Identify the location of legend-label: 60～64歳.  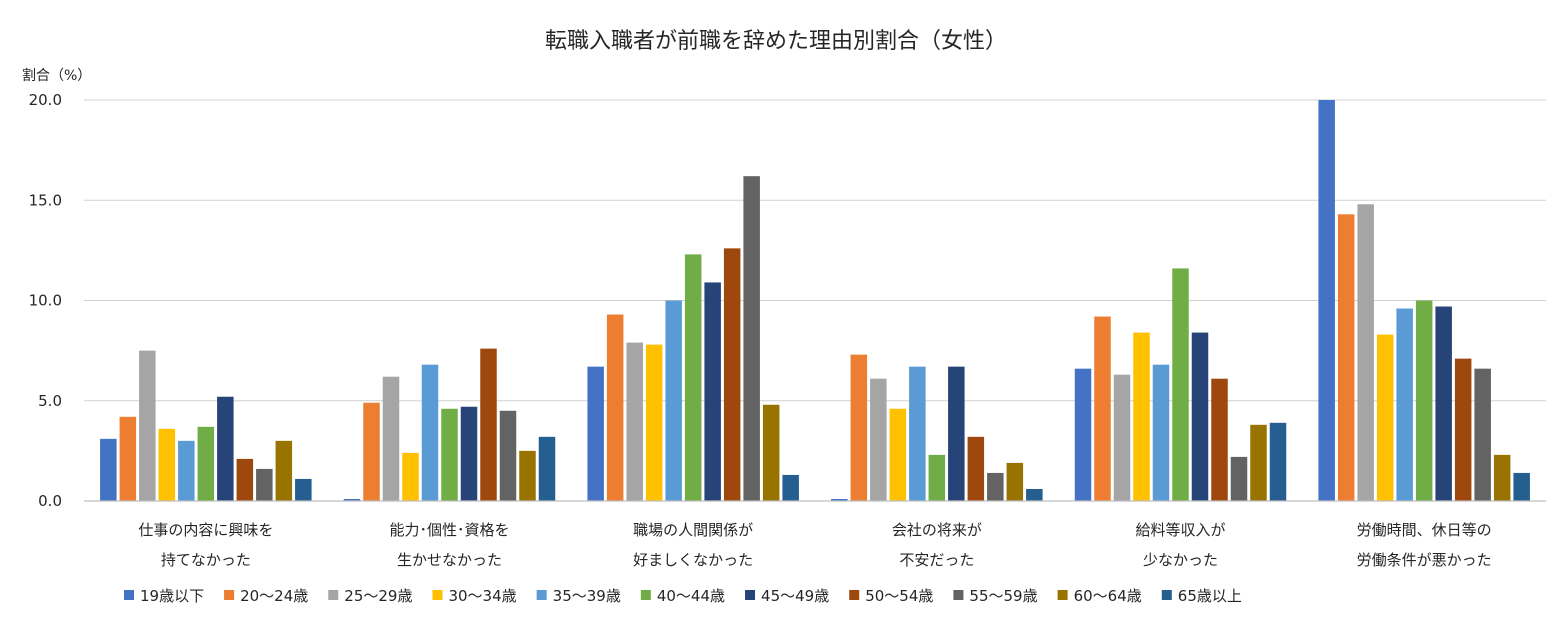
(1108, 596).